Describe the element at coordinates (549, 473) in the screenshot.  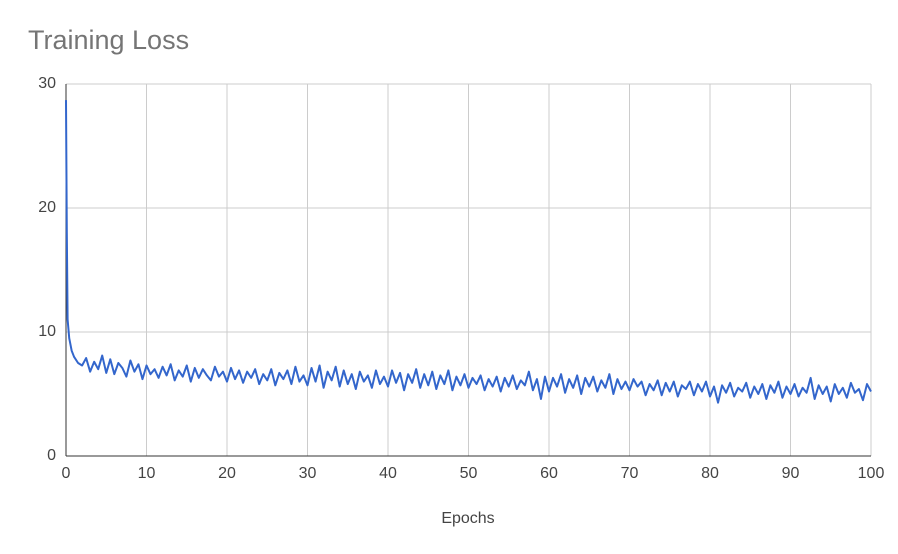
I see `x-tick-label: 60` at that location.